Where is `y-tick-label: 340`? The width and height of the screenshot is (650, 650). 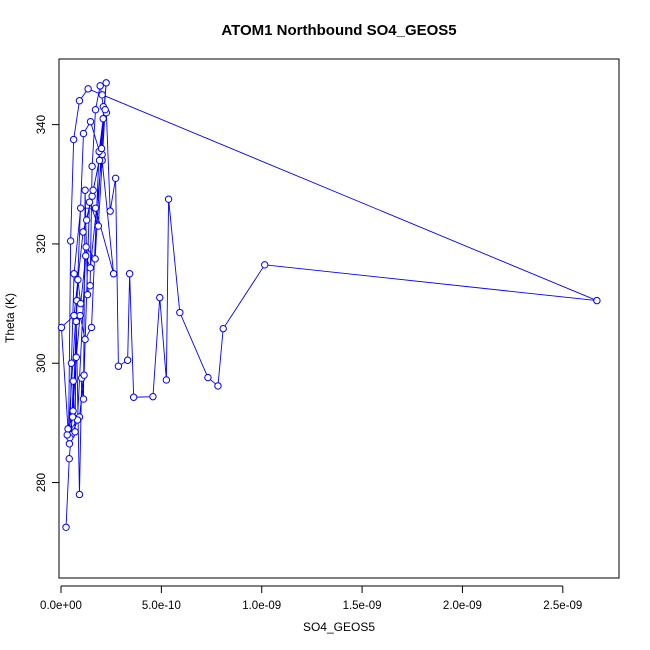
y-tick-label: 340 is located at coordinates (42, 124).